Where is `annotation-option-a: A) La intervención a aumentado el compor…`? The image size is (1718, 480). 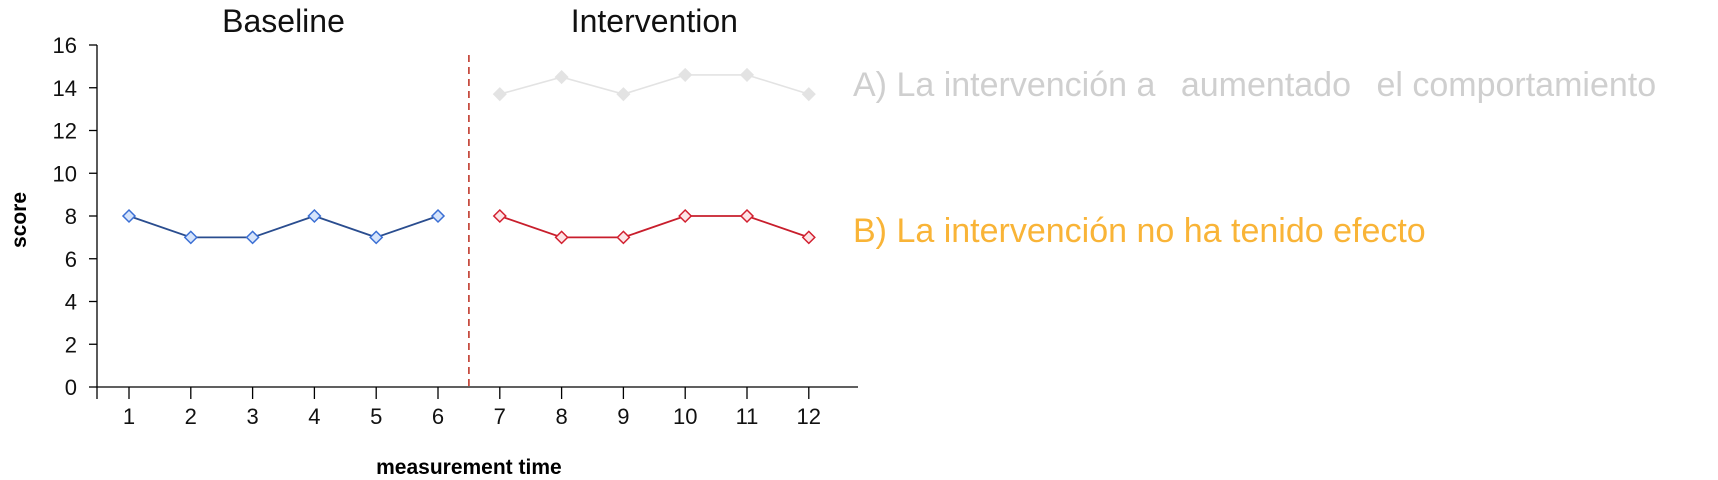 annotation-option-a: A) La intervención a aumentado el compor… is located at coordinates (1254, 85).